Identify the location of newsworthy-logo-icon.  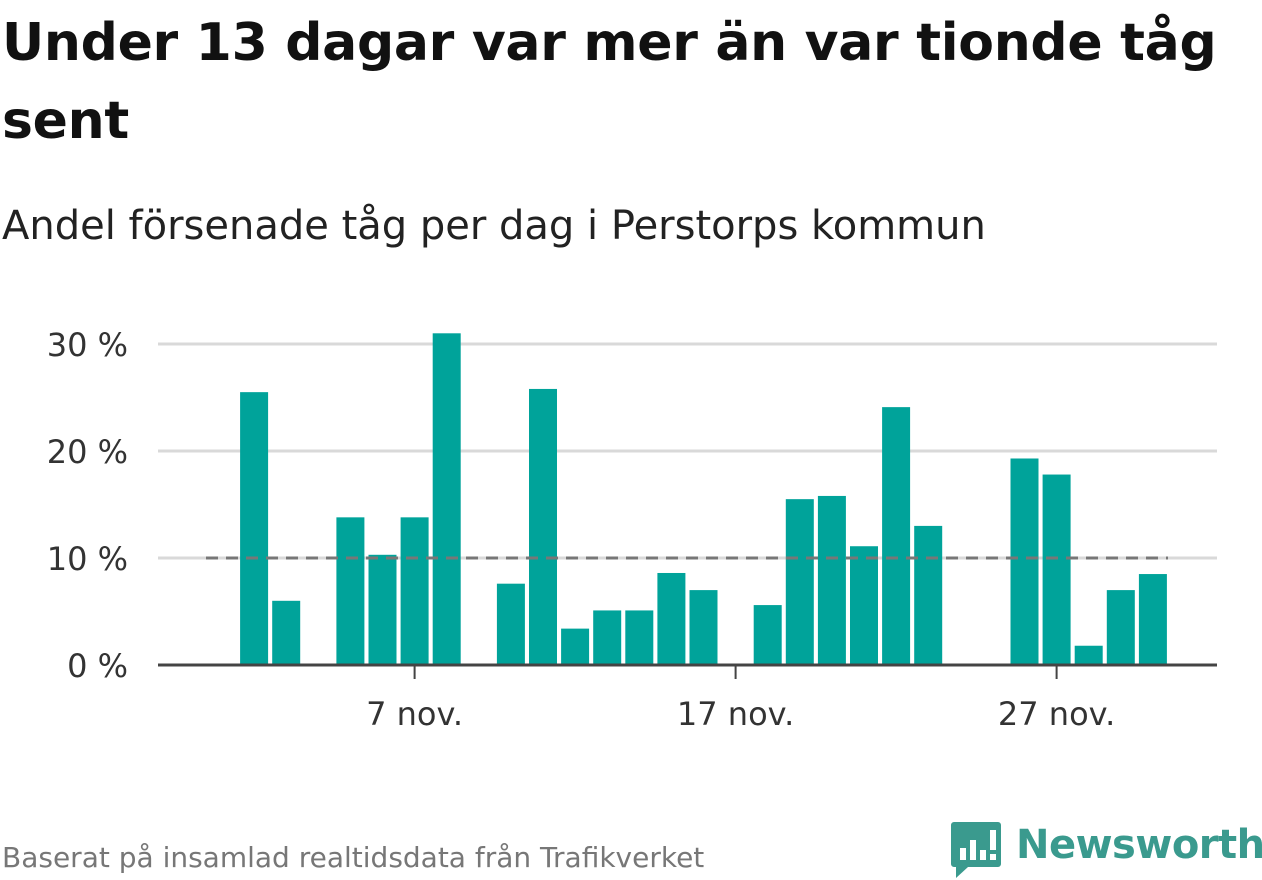
(976, 850).